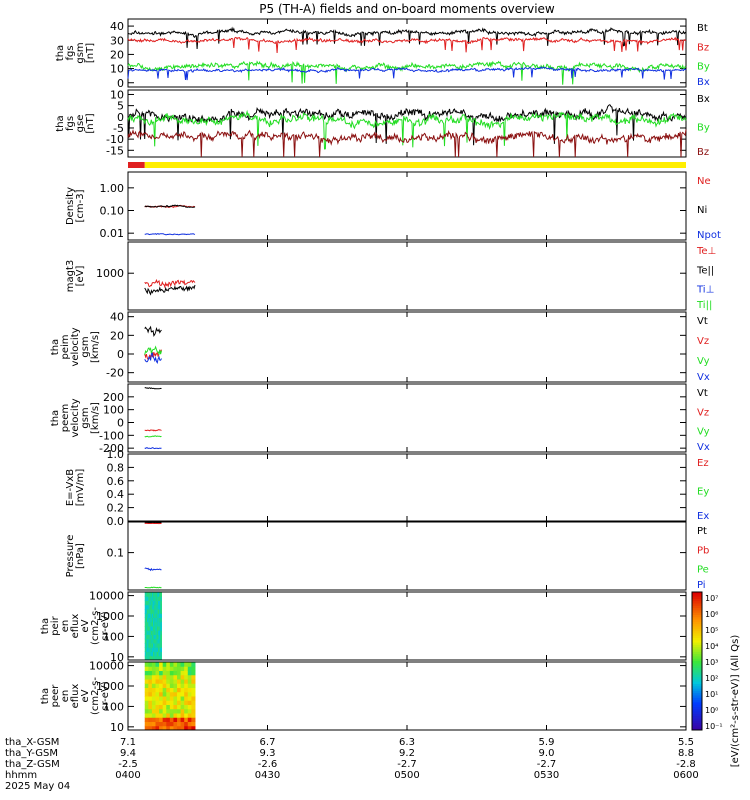 Image resolution: width=750 pixels, height=800 pixels. Describe the element at coordinates (705, 270) in the screenshot. I see `legend-te||: Te||` at that location.